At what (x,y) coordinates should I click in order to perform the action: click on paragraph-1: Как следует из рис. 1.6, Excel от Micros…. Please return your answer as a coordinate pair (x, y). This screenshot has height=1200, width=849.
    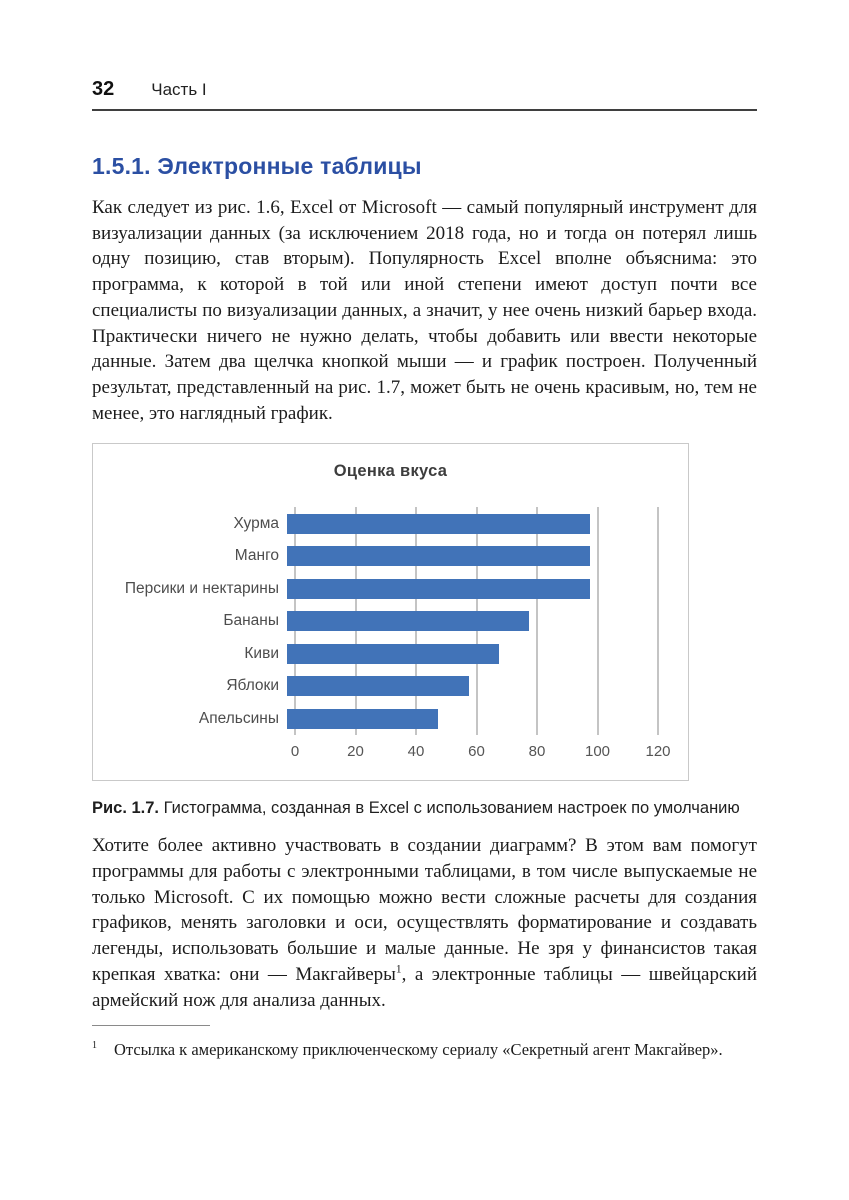
    Looking at the image, I should click on (424, 310).